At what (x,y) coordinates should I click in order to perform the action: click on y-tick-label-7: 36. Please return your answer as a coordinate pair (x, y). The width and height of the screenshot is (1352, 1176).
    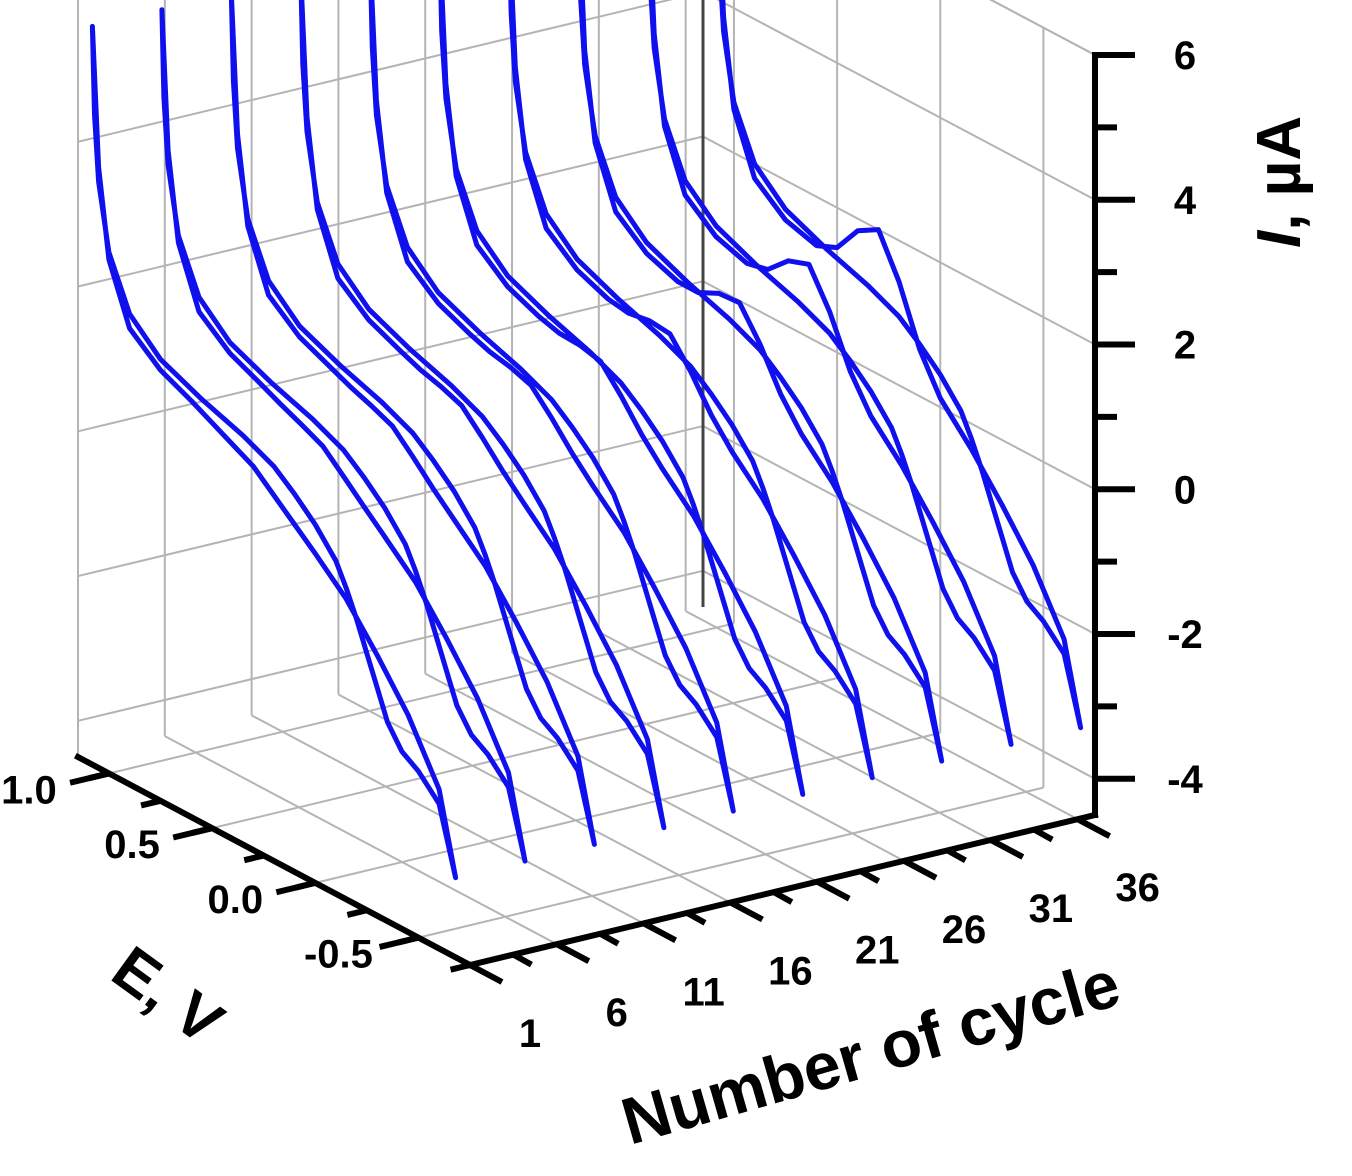
    Looking at the image, I should click on (1137, 888).